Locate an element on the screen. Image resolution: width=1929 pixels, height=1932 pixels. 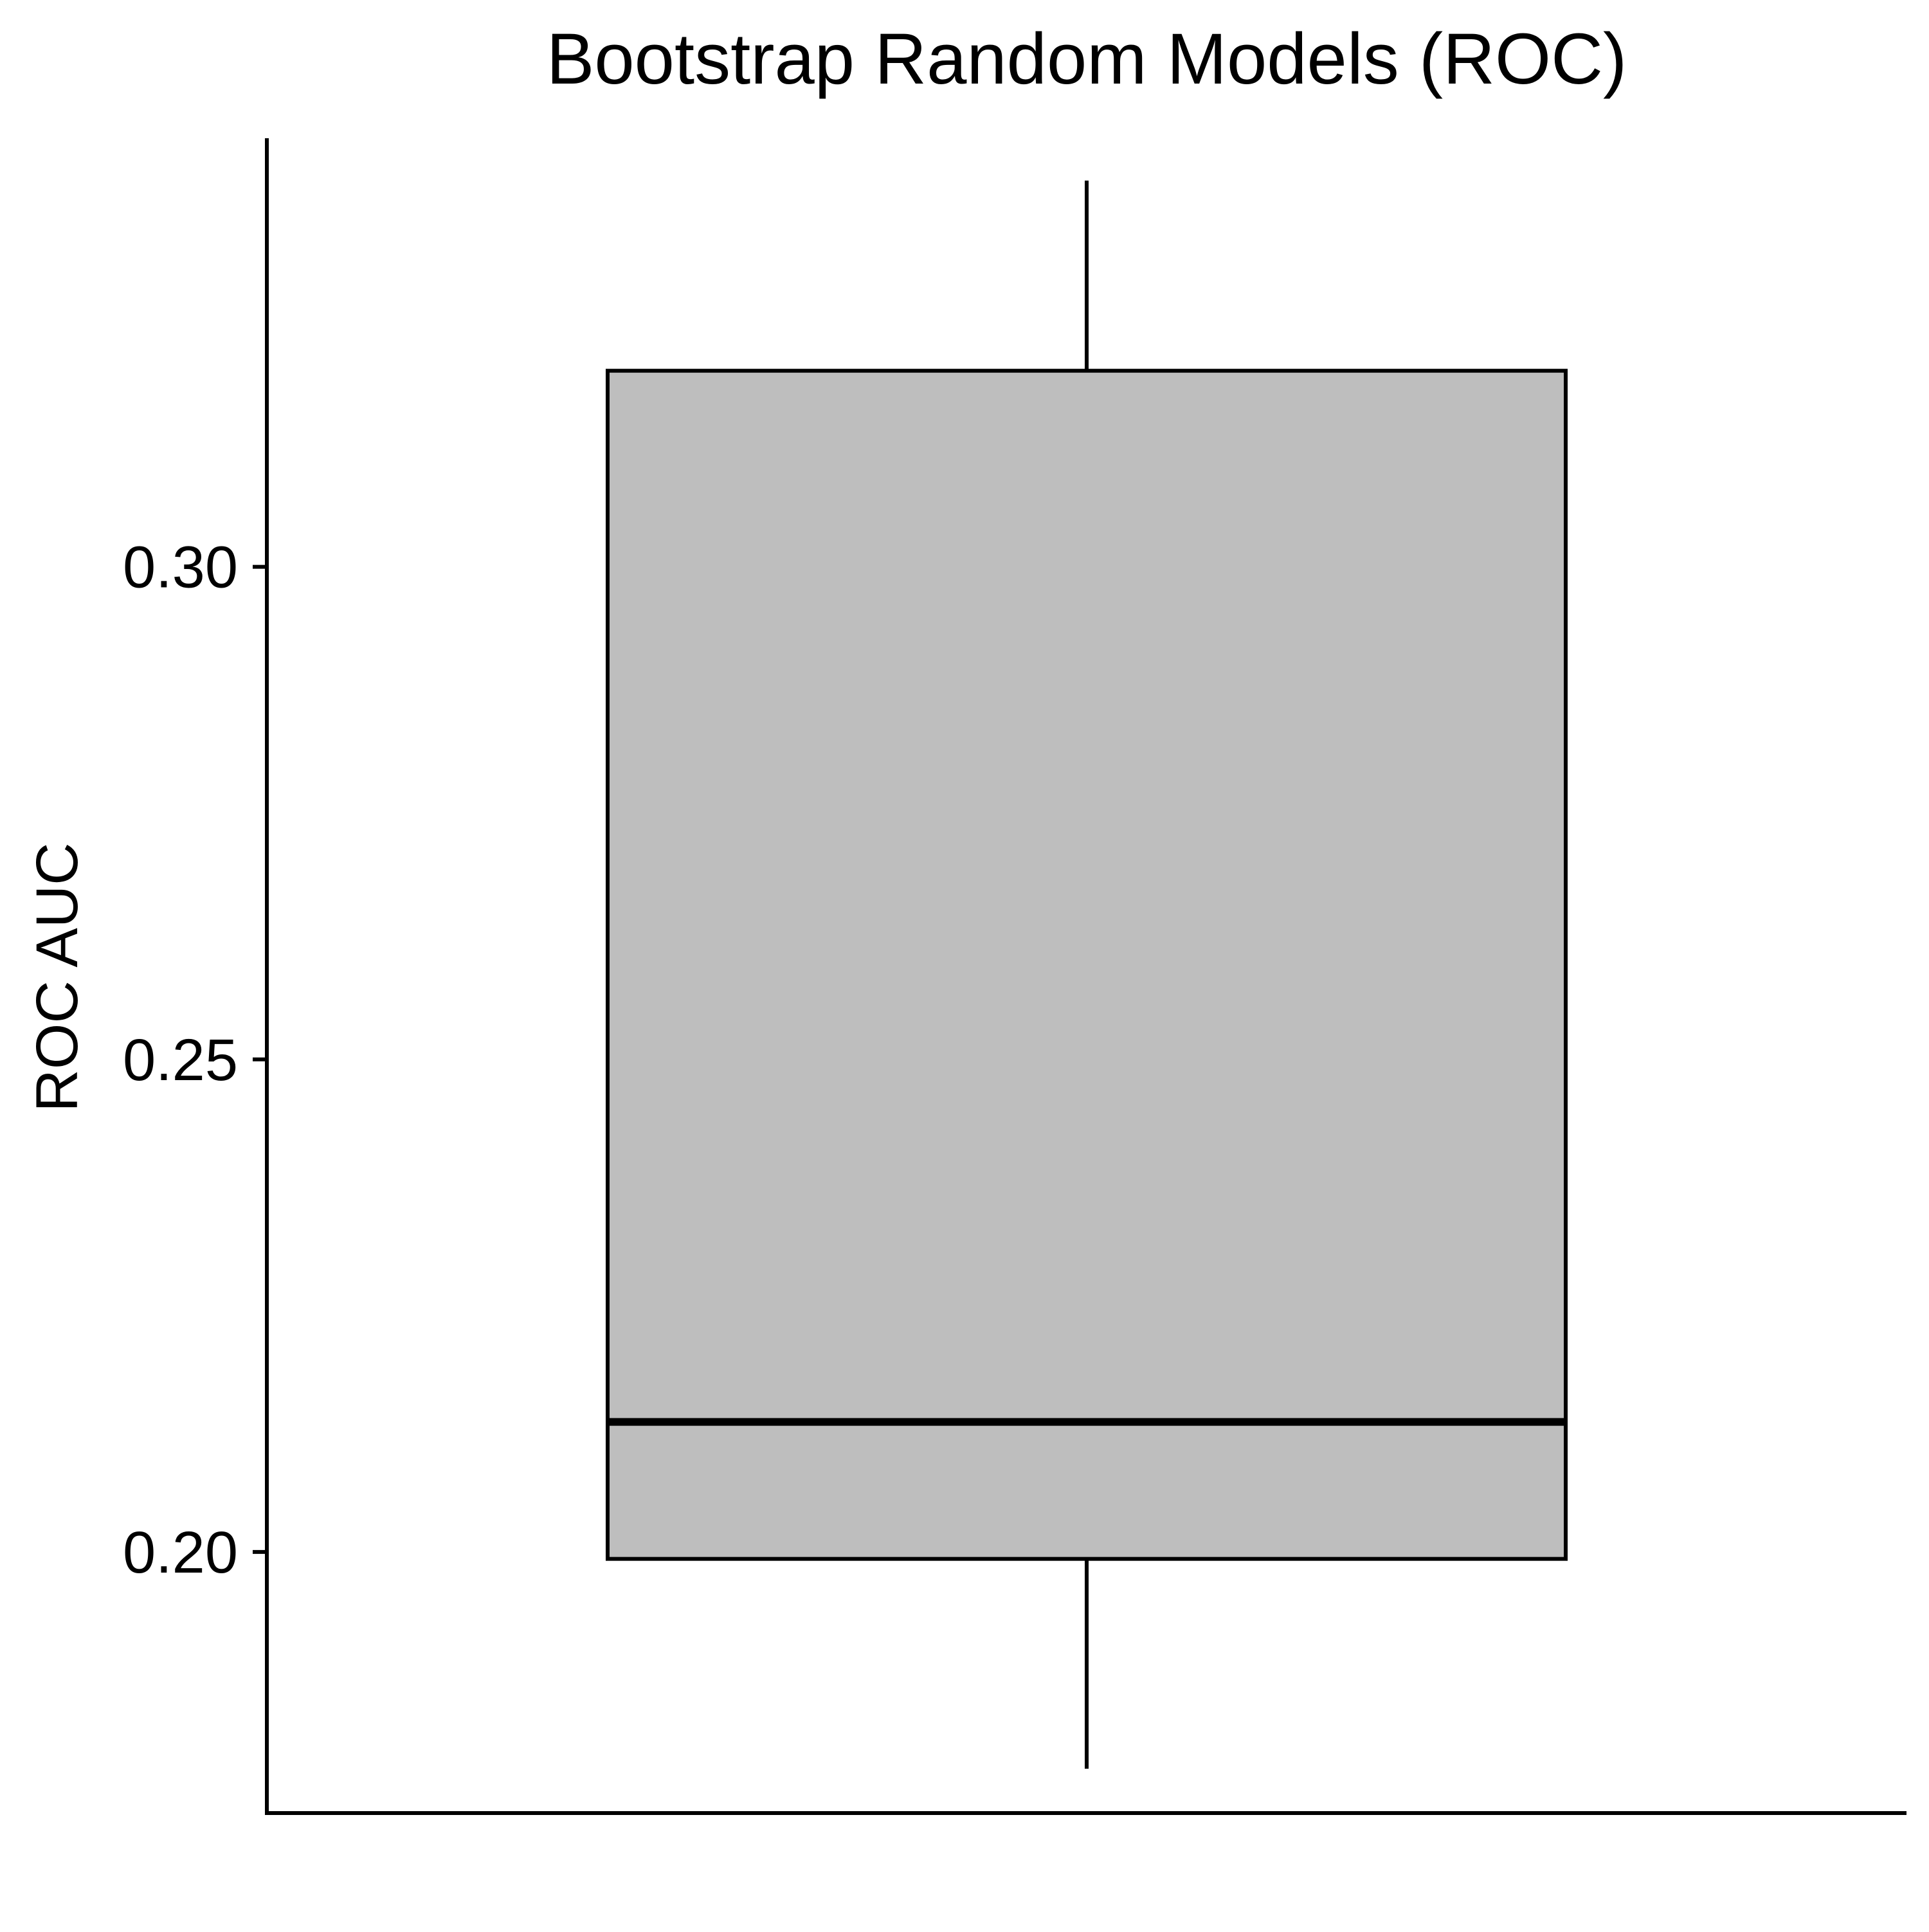
y-tick-label: 0.30 is located at coordinates (180, 567).